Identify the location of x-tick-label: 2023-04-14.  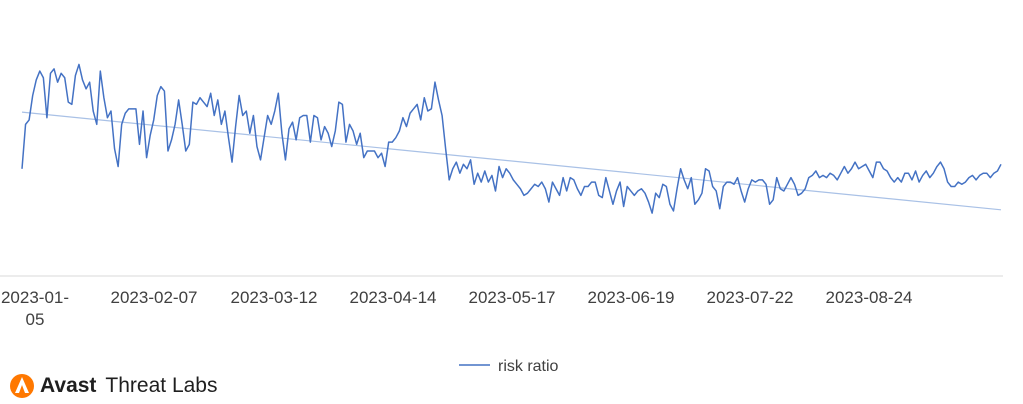
(393, 297).